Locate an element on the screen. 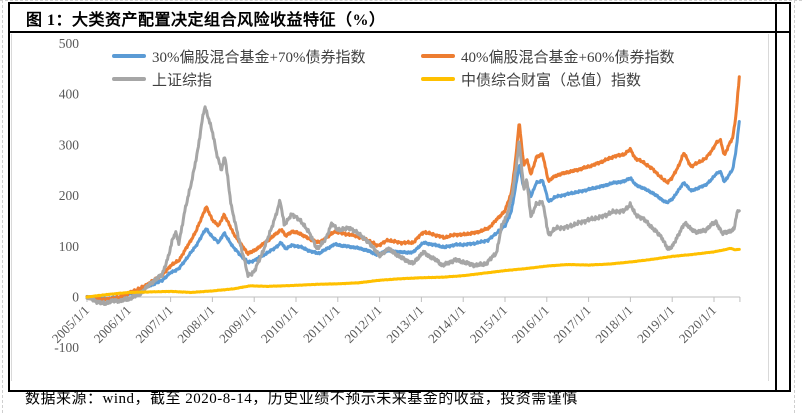  legend-item-portfolio-40-60: 40%偏股混合基金+60%债券指数 is located at coordinates (547, 57).